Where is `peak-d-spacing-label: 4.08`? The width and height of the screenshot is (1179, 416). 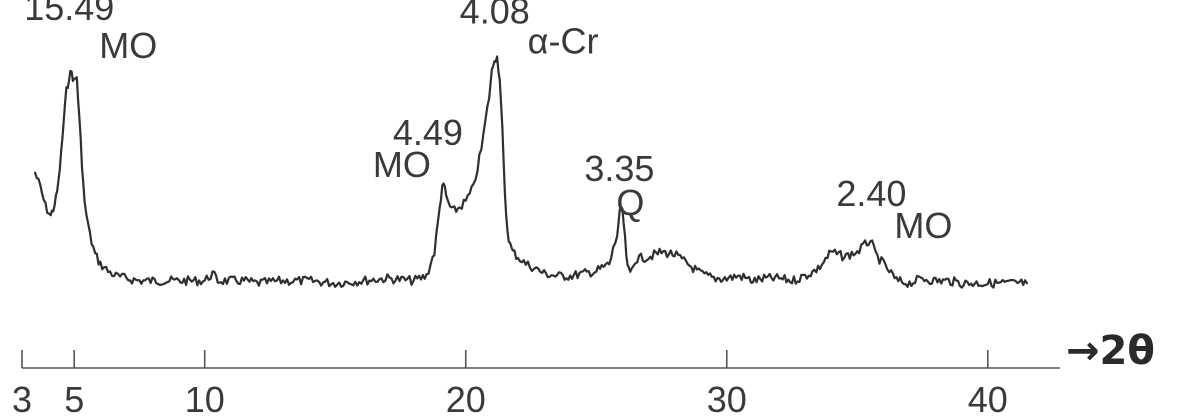
peak-d-spacing-label: 4.08 is located at coordinates (495, 16).